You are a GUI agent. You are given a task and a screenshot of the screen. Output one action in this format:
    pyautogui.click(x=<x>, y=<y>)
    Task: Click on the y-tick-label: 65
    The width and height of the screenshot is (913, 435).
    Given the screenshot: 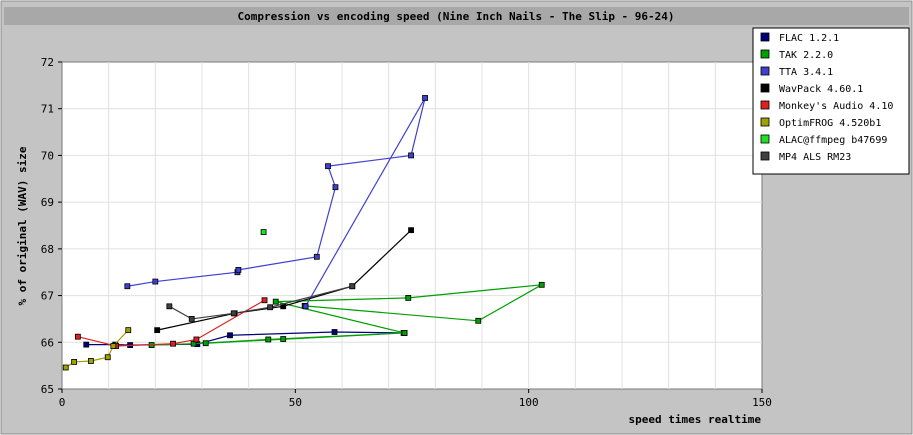 What is the action you would take?
    pyautogui.click(x=47, y=389)
    